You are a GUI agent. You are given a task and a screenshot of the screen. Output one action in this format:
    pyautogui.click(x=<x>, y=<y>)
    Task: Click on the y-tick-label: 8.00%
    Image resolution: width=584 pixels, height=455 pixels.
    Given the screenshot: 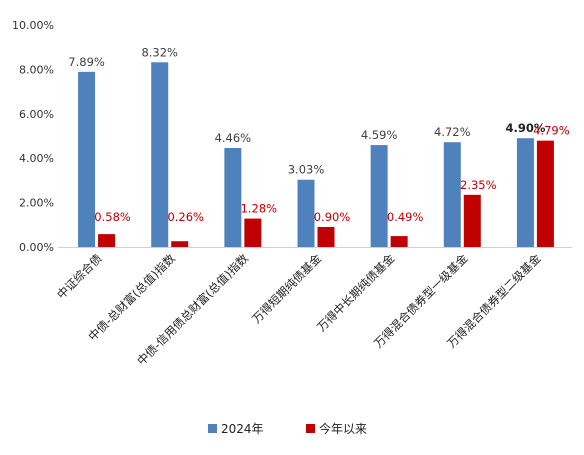 What is the action you would take?
    pyautogui.click(x=36, y=69)
    